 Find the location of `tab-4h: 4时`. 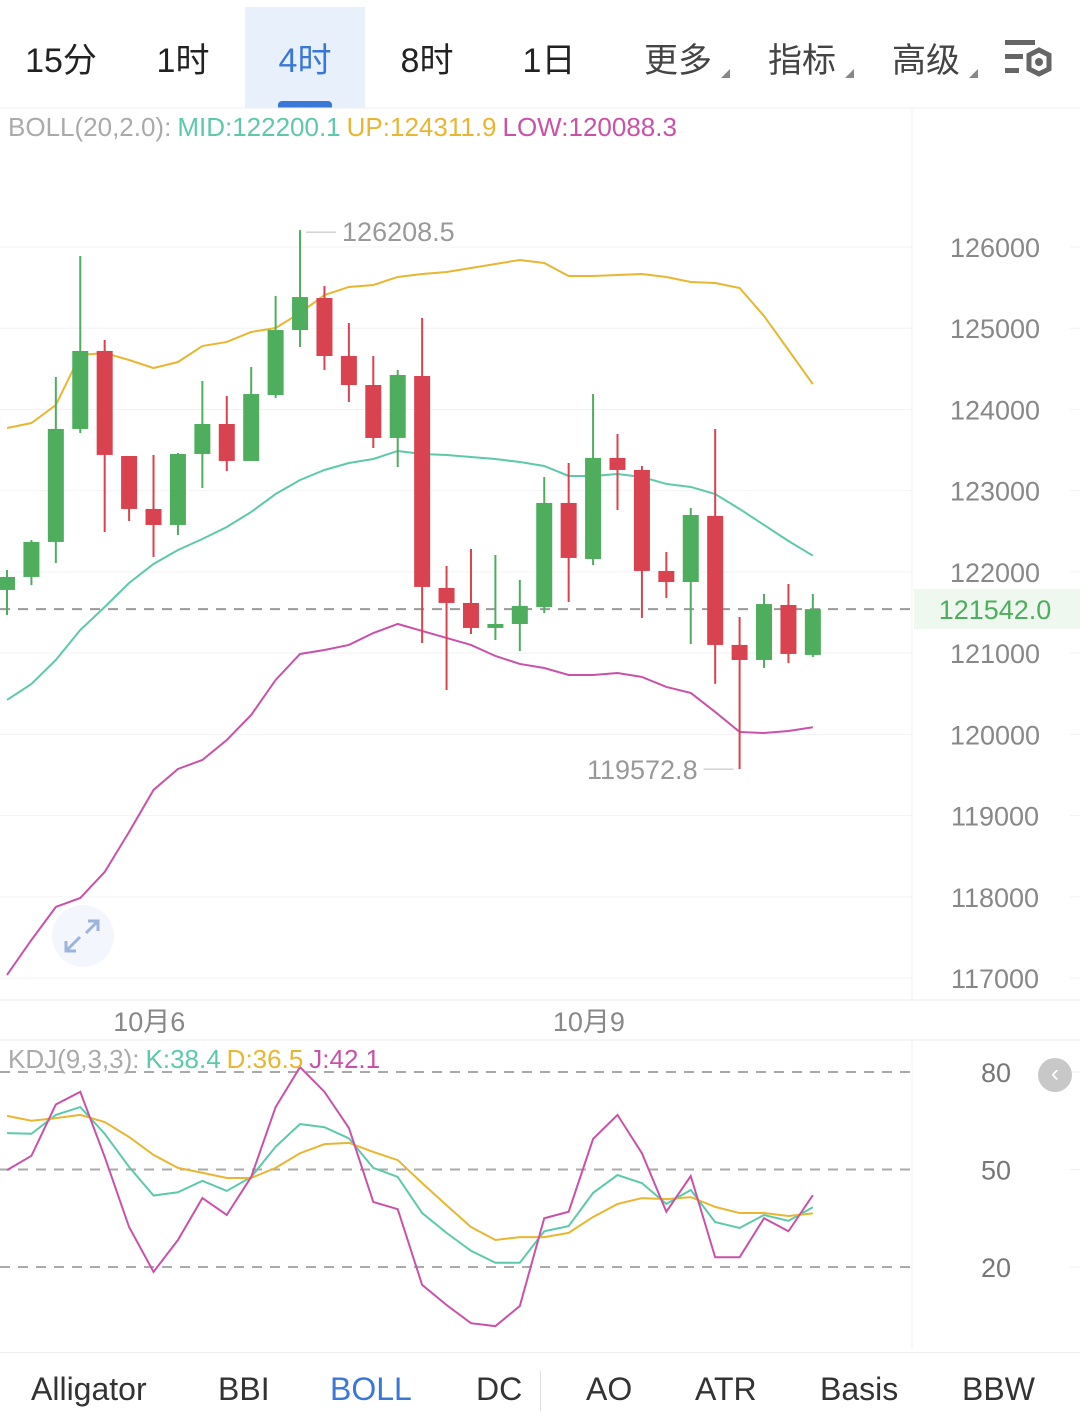

tab-4h: 4时 is located at coordinates (305, 57).